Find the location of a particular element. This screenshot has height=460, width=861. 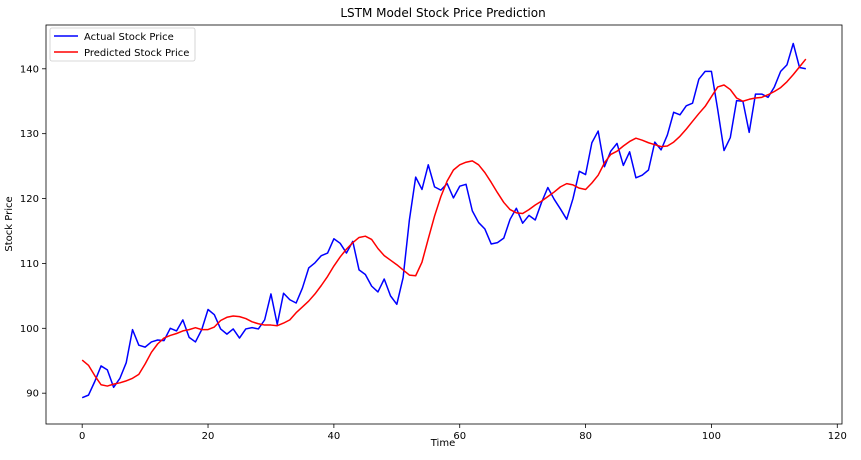

y-axis: 90 100 110 120 130 140 is located at coordinates (33, 232).